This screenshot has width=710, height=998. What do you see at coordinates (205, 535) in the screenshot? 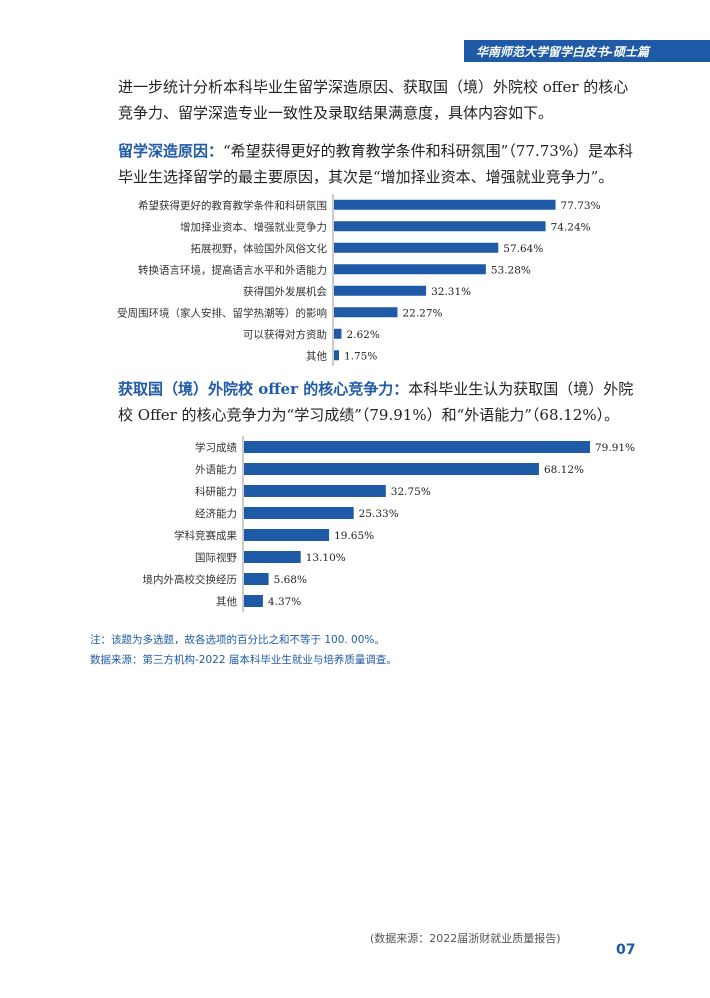
I see `competitiveness-category-label: 学科竞赛成果` at bounding box center [205, 535].